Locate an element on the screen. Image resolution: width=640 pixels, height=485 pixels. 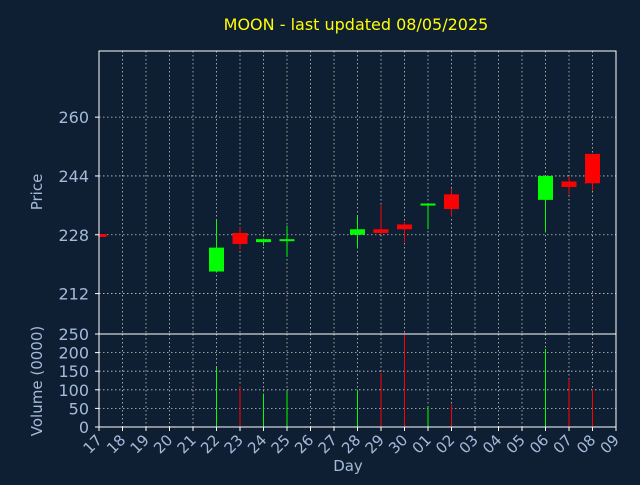
day-tick-label: 27 is located at coordinates (328, 444).